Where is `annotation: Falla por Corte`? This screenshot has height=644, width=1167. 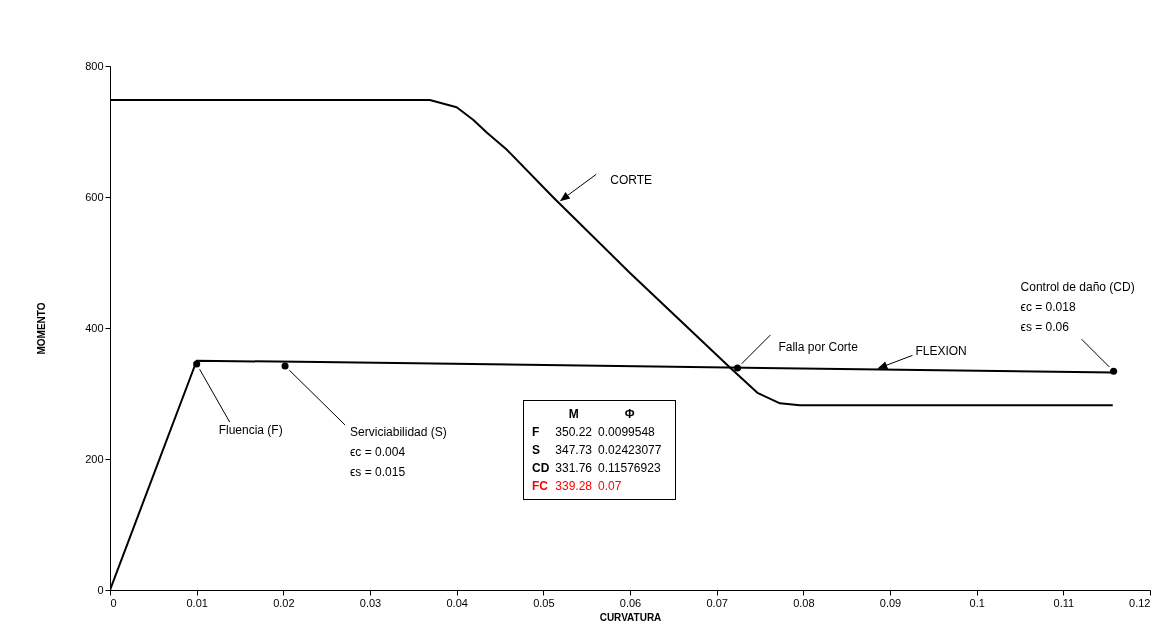
annotation: Falla por Corte is located at coordinates (818, 346).